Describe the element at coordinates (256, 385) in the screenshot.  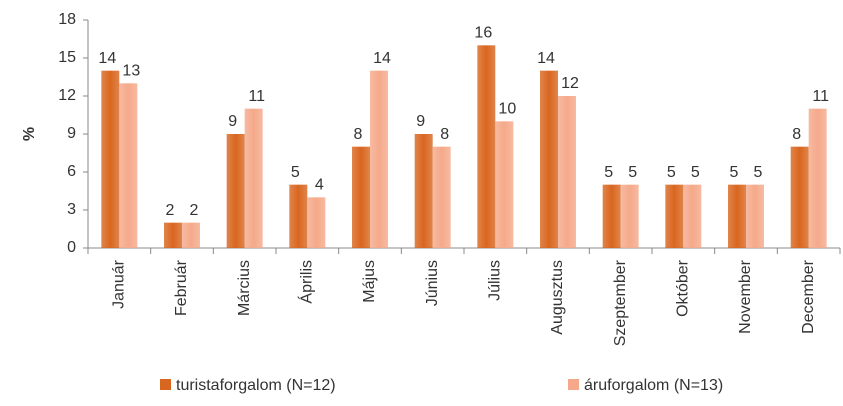
I see `legend-label: turistaforgalom (N=12)` at that location.